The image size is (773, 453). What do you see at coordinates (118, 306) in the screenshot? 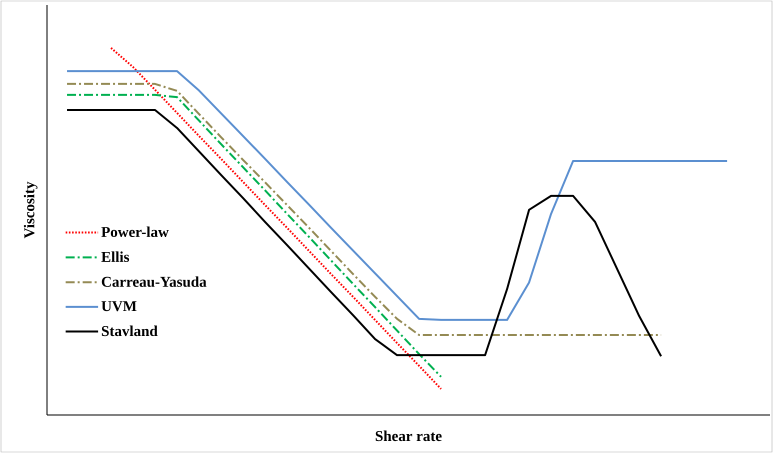
I see `legend-label: UVM` at bounding box center [118, 306].